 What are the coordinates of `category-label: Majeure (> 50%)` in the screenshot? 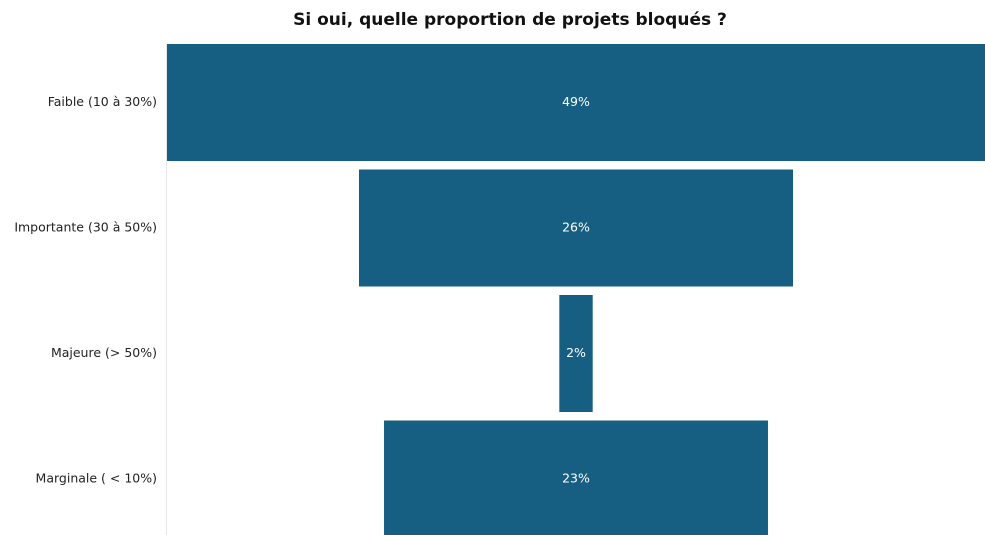 It's located at (104, 352).